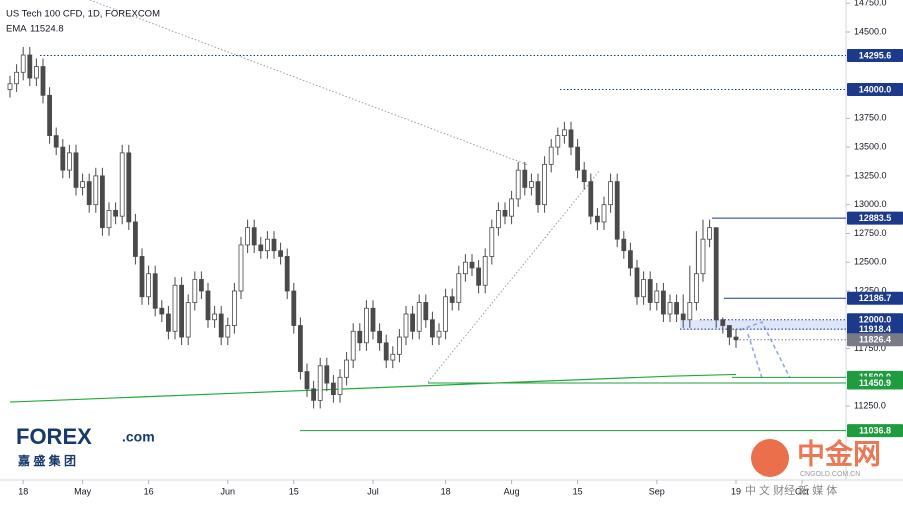 Image resolution: width=903 pixels, height=509 pixels. Describe the element at coordinates (870, 204) in the screenshot. I see `y-tick-label: 13000.0` at that location.